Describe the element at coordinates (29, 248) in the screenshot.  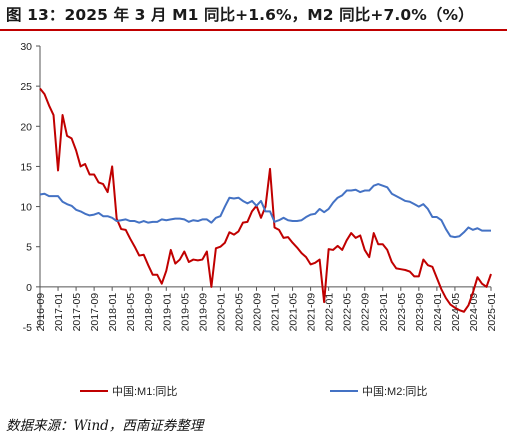
I see `y-tick-label: 5` at that location.